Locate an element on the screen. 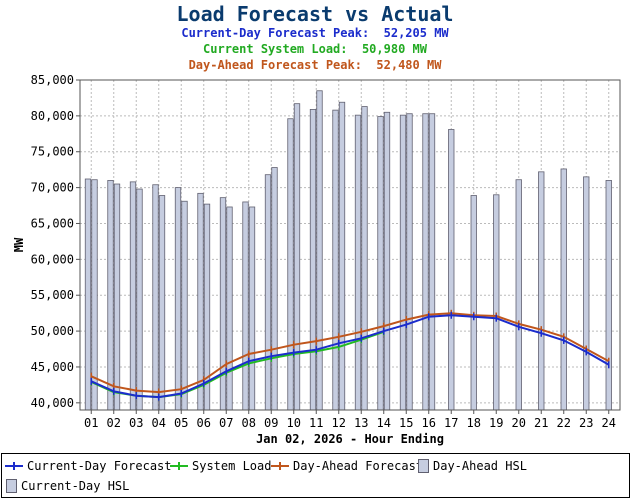 The height and width of the screenshot is (500, 630). legend-label: System Load is located at coordinates (232, 466).